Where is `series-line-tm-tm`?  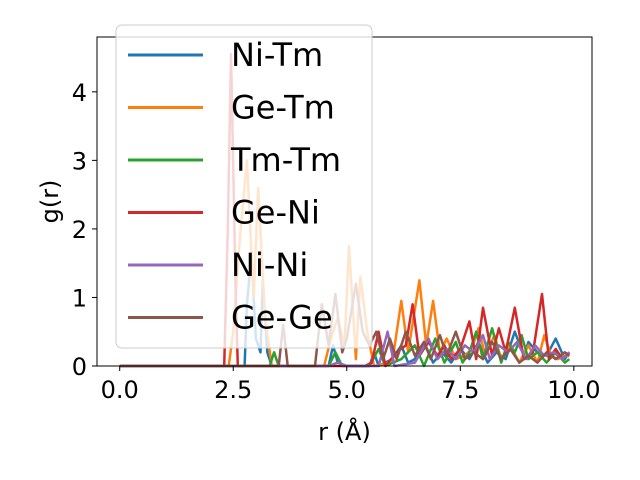 series-line-tm-tm is located at coordinates (345, 347).